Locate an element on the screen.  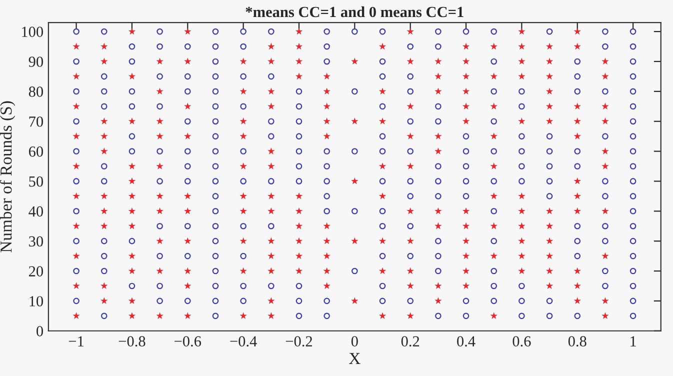
x-tick-label: 0.4 is located at coordinates (466, 341).